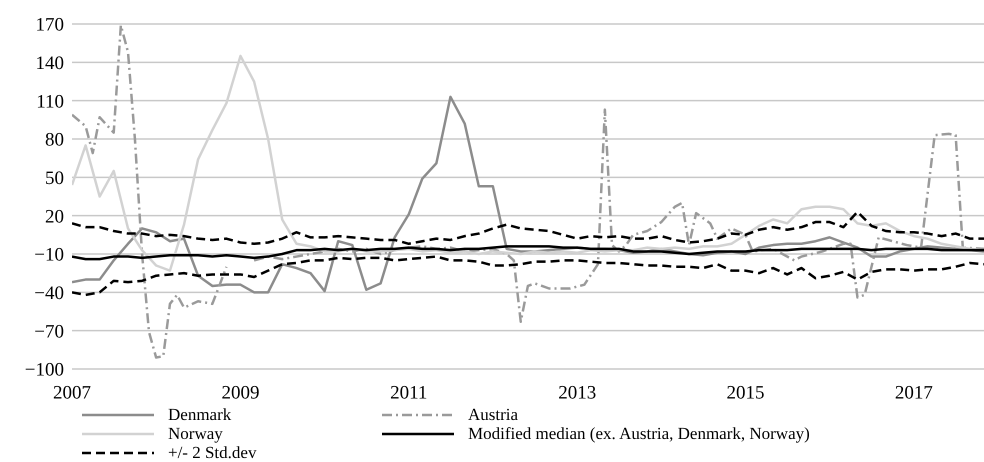  What do you see at coordinates (528, 275) in the screenshot?
I see `line-series` at bounding box center [528, 275].